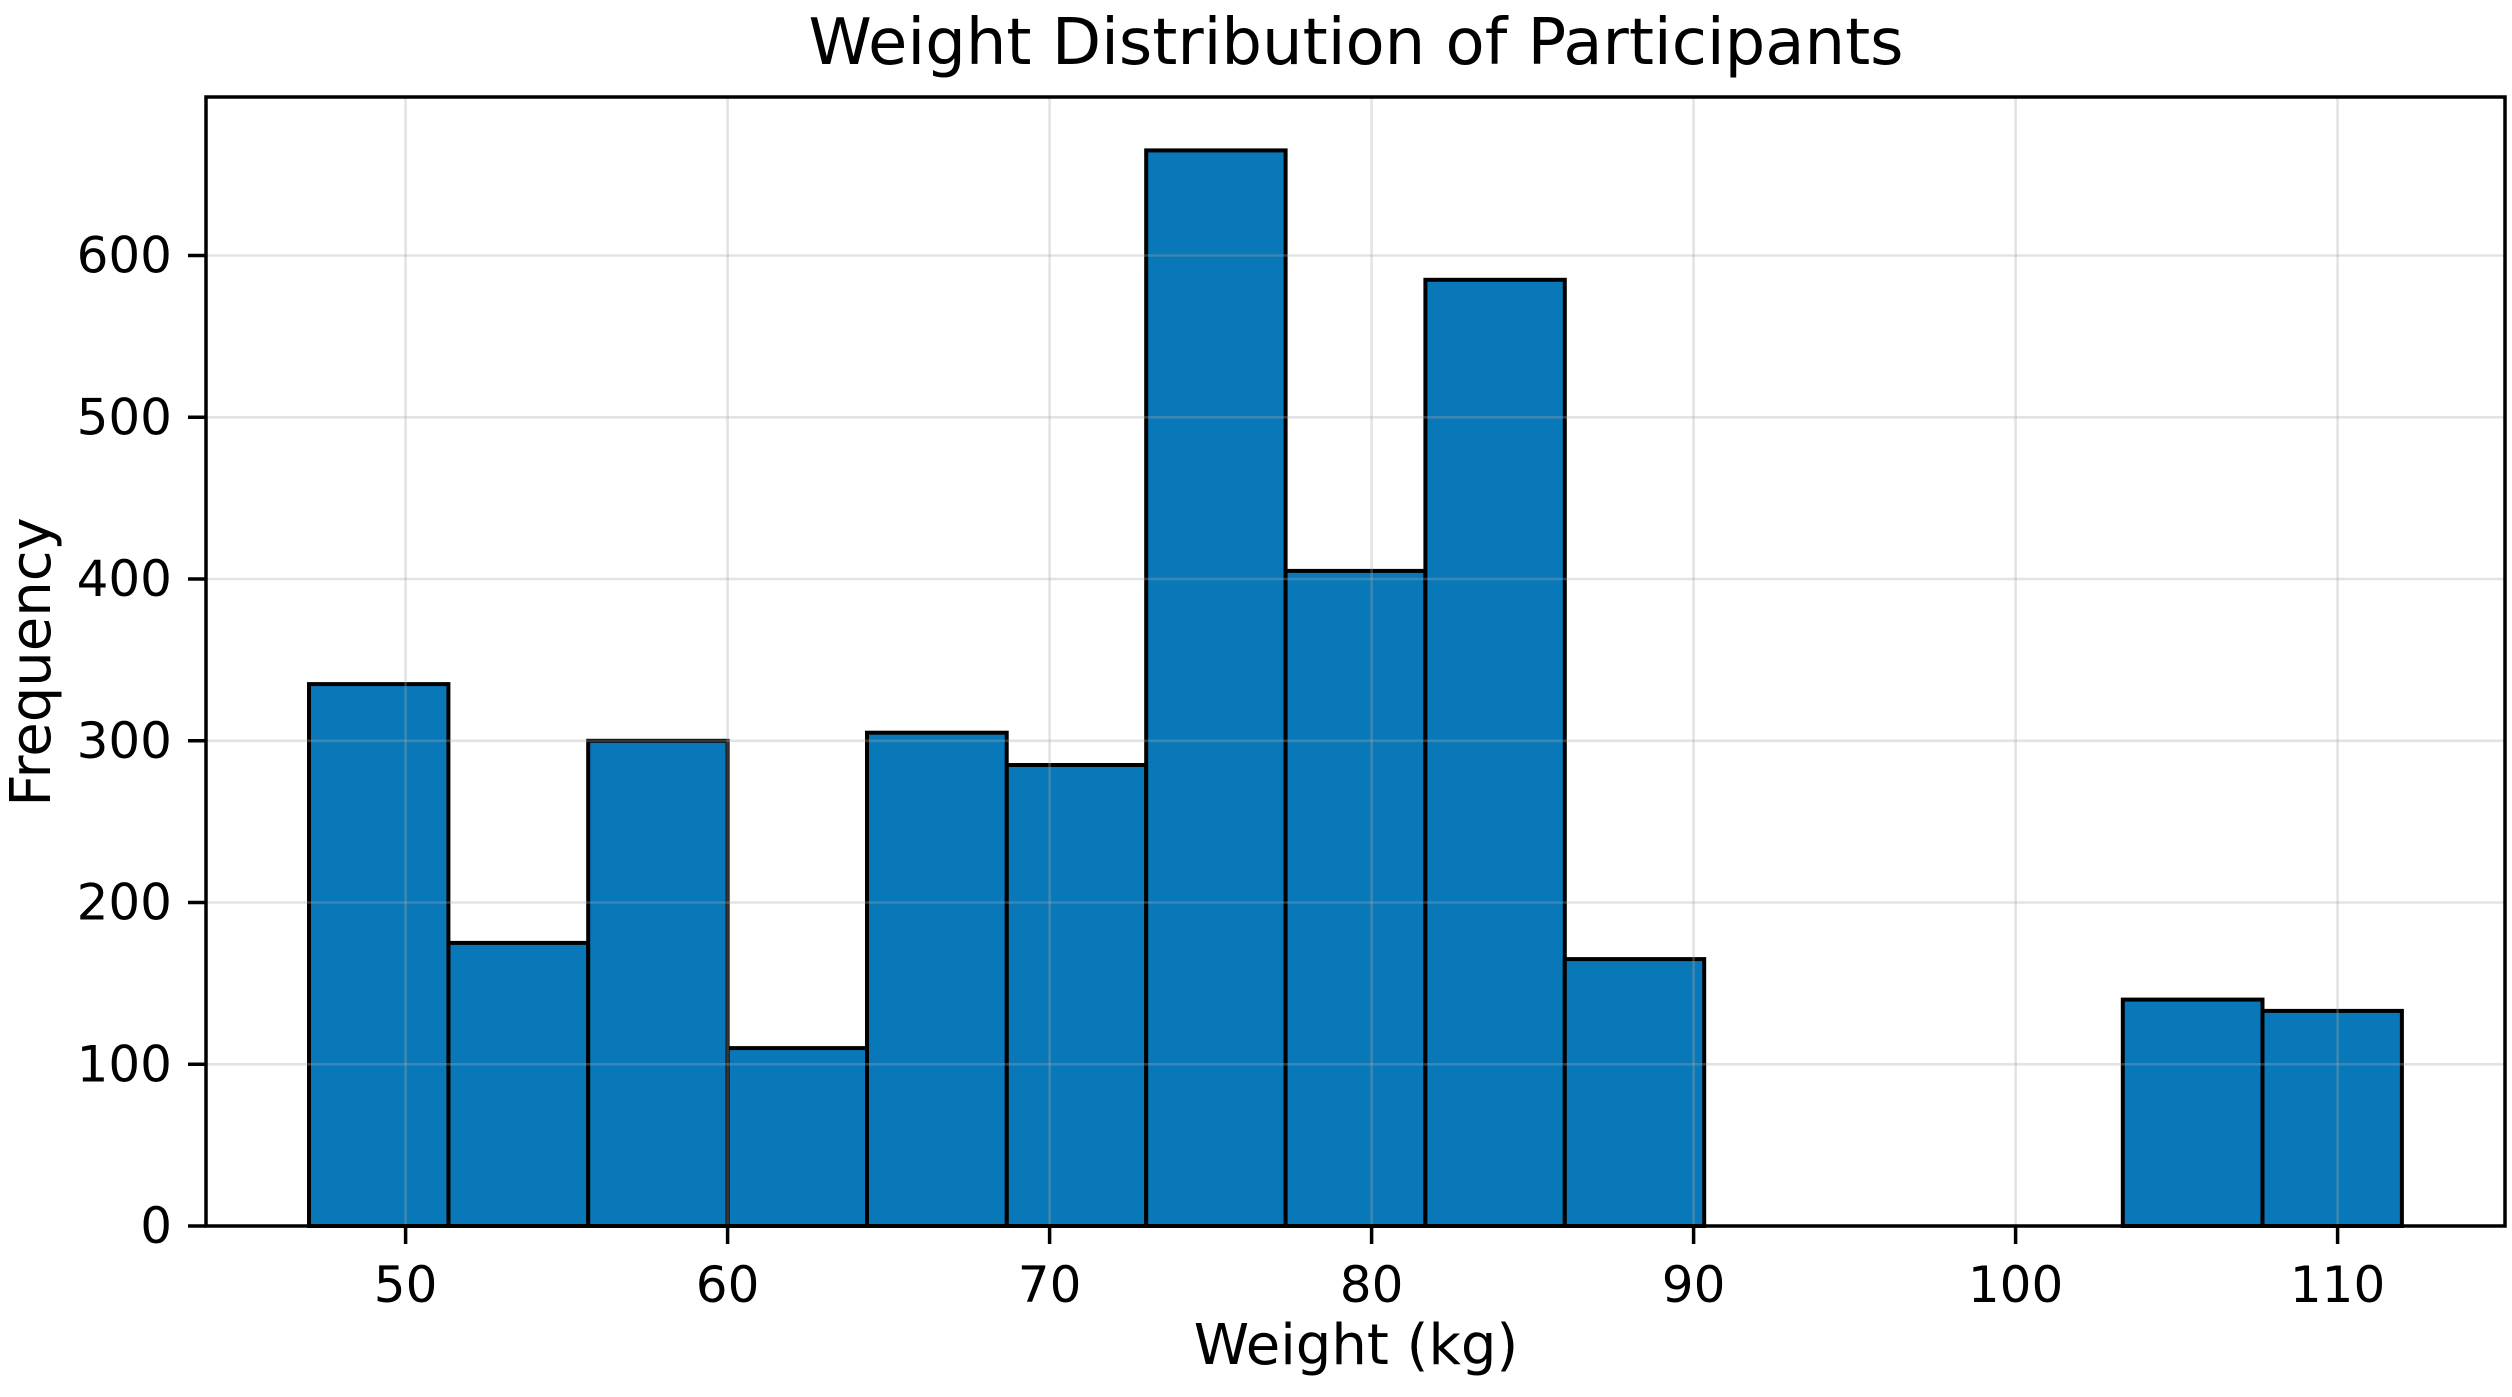 The width and height of the screenshot is (2512, 1397). Describe the element at coordinates (728, 1285) in the screenshot. I see `x-tick-label: 60` at that location.